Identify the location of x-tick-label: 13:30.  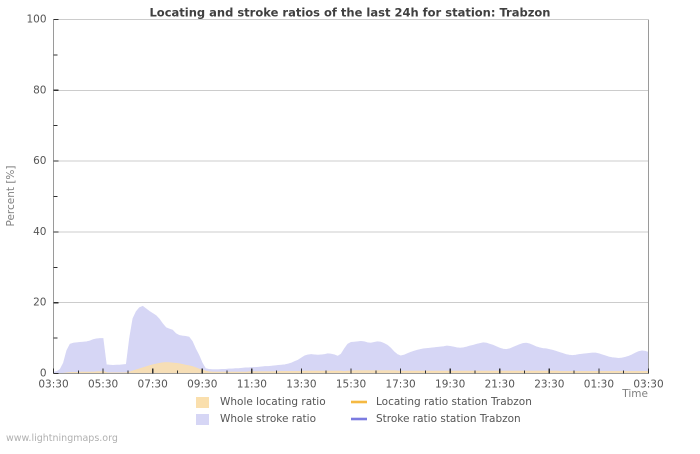
(301, 385).